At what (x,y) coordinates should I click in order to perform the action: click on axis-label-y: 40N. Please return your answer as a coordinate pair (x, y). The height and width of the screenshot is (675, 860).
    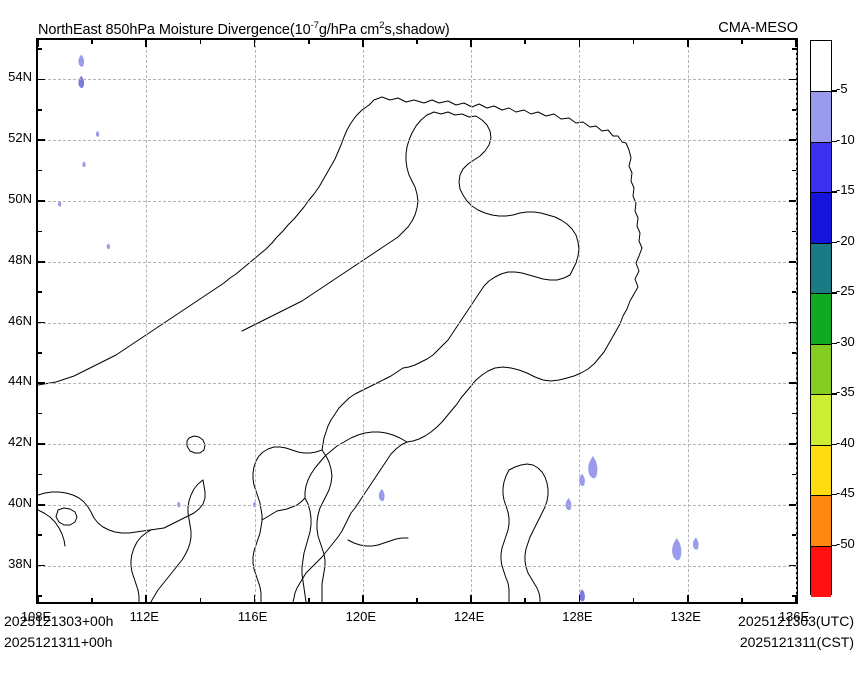
    Looking at the image, I should click on (20, 502).